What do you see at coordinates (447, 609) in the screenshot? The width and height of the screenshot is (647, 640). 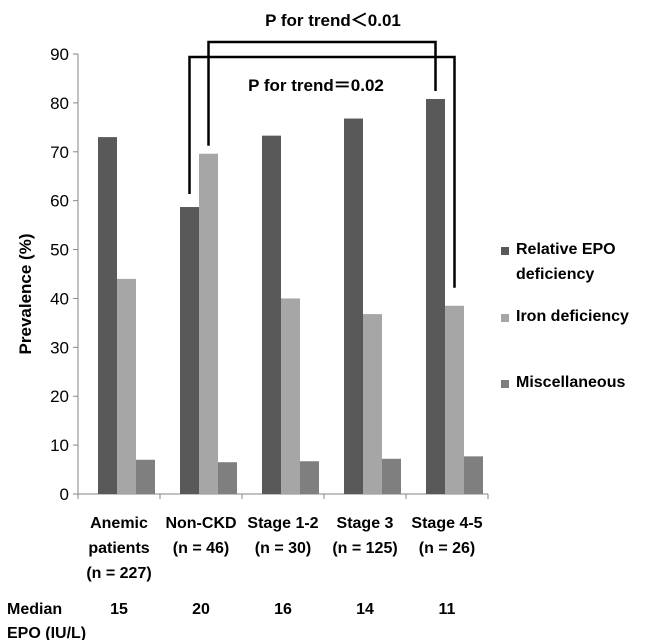 I see `median-epo-value: 11` at bounding box center [447, 609].